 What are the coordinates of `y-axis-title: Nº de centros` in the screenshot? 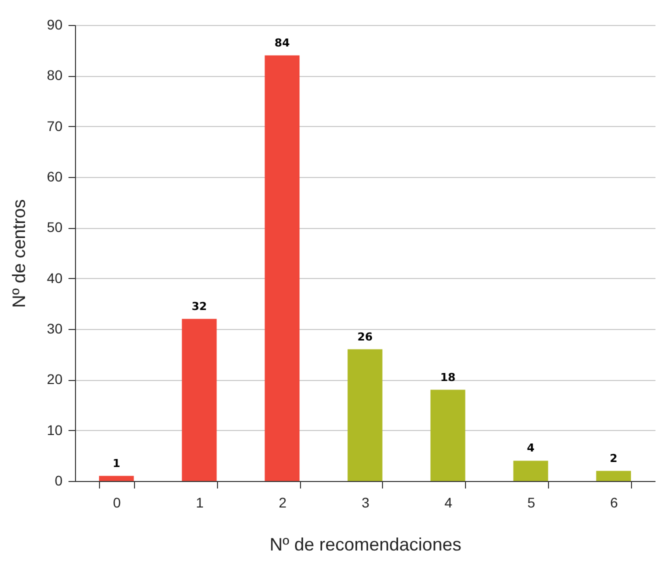 It's located at (18, 253).